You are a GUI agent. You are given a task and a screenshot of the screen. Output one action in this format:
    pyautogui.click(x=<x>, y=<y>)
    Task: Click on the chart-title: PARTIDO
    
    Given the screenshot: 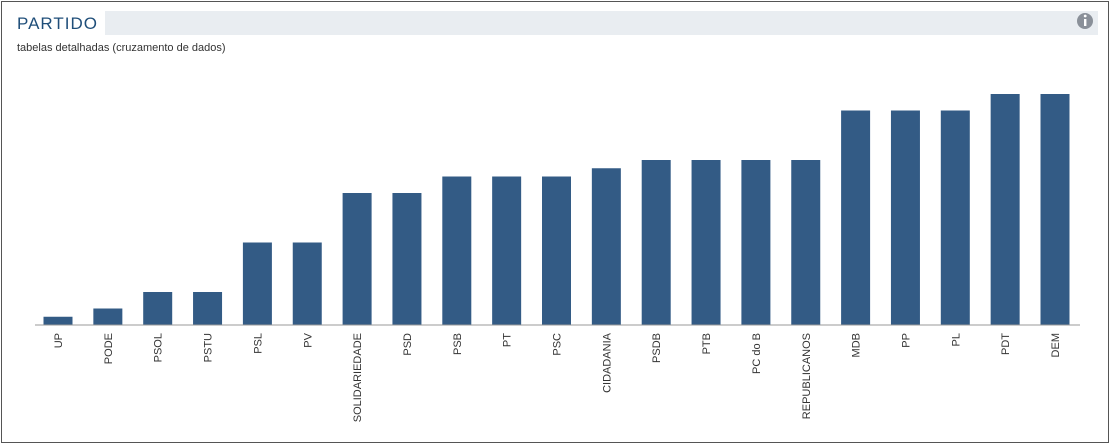 What is the action you would take?
    pyautogui.click(x=57, y=23)
    